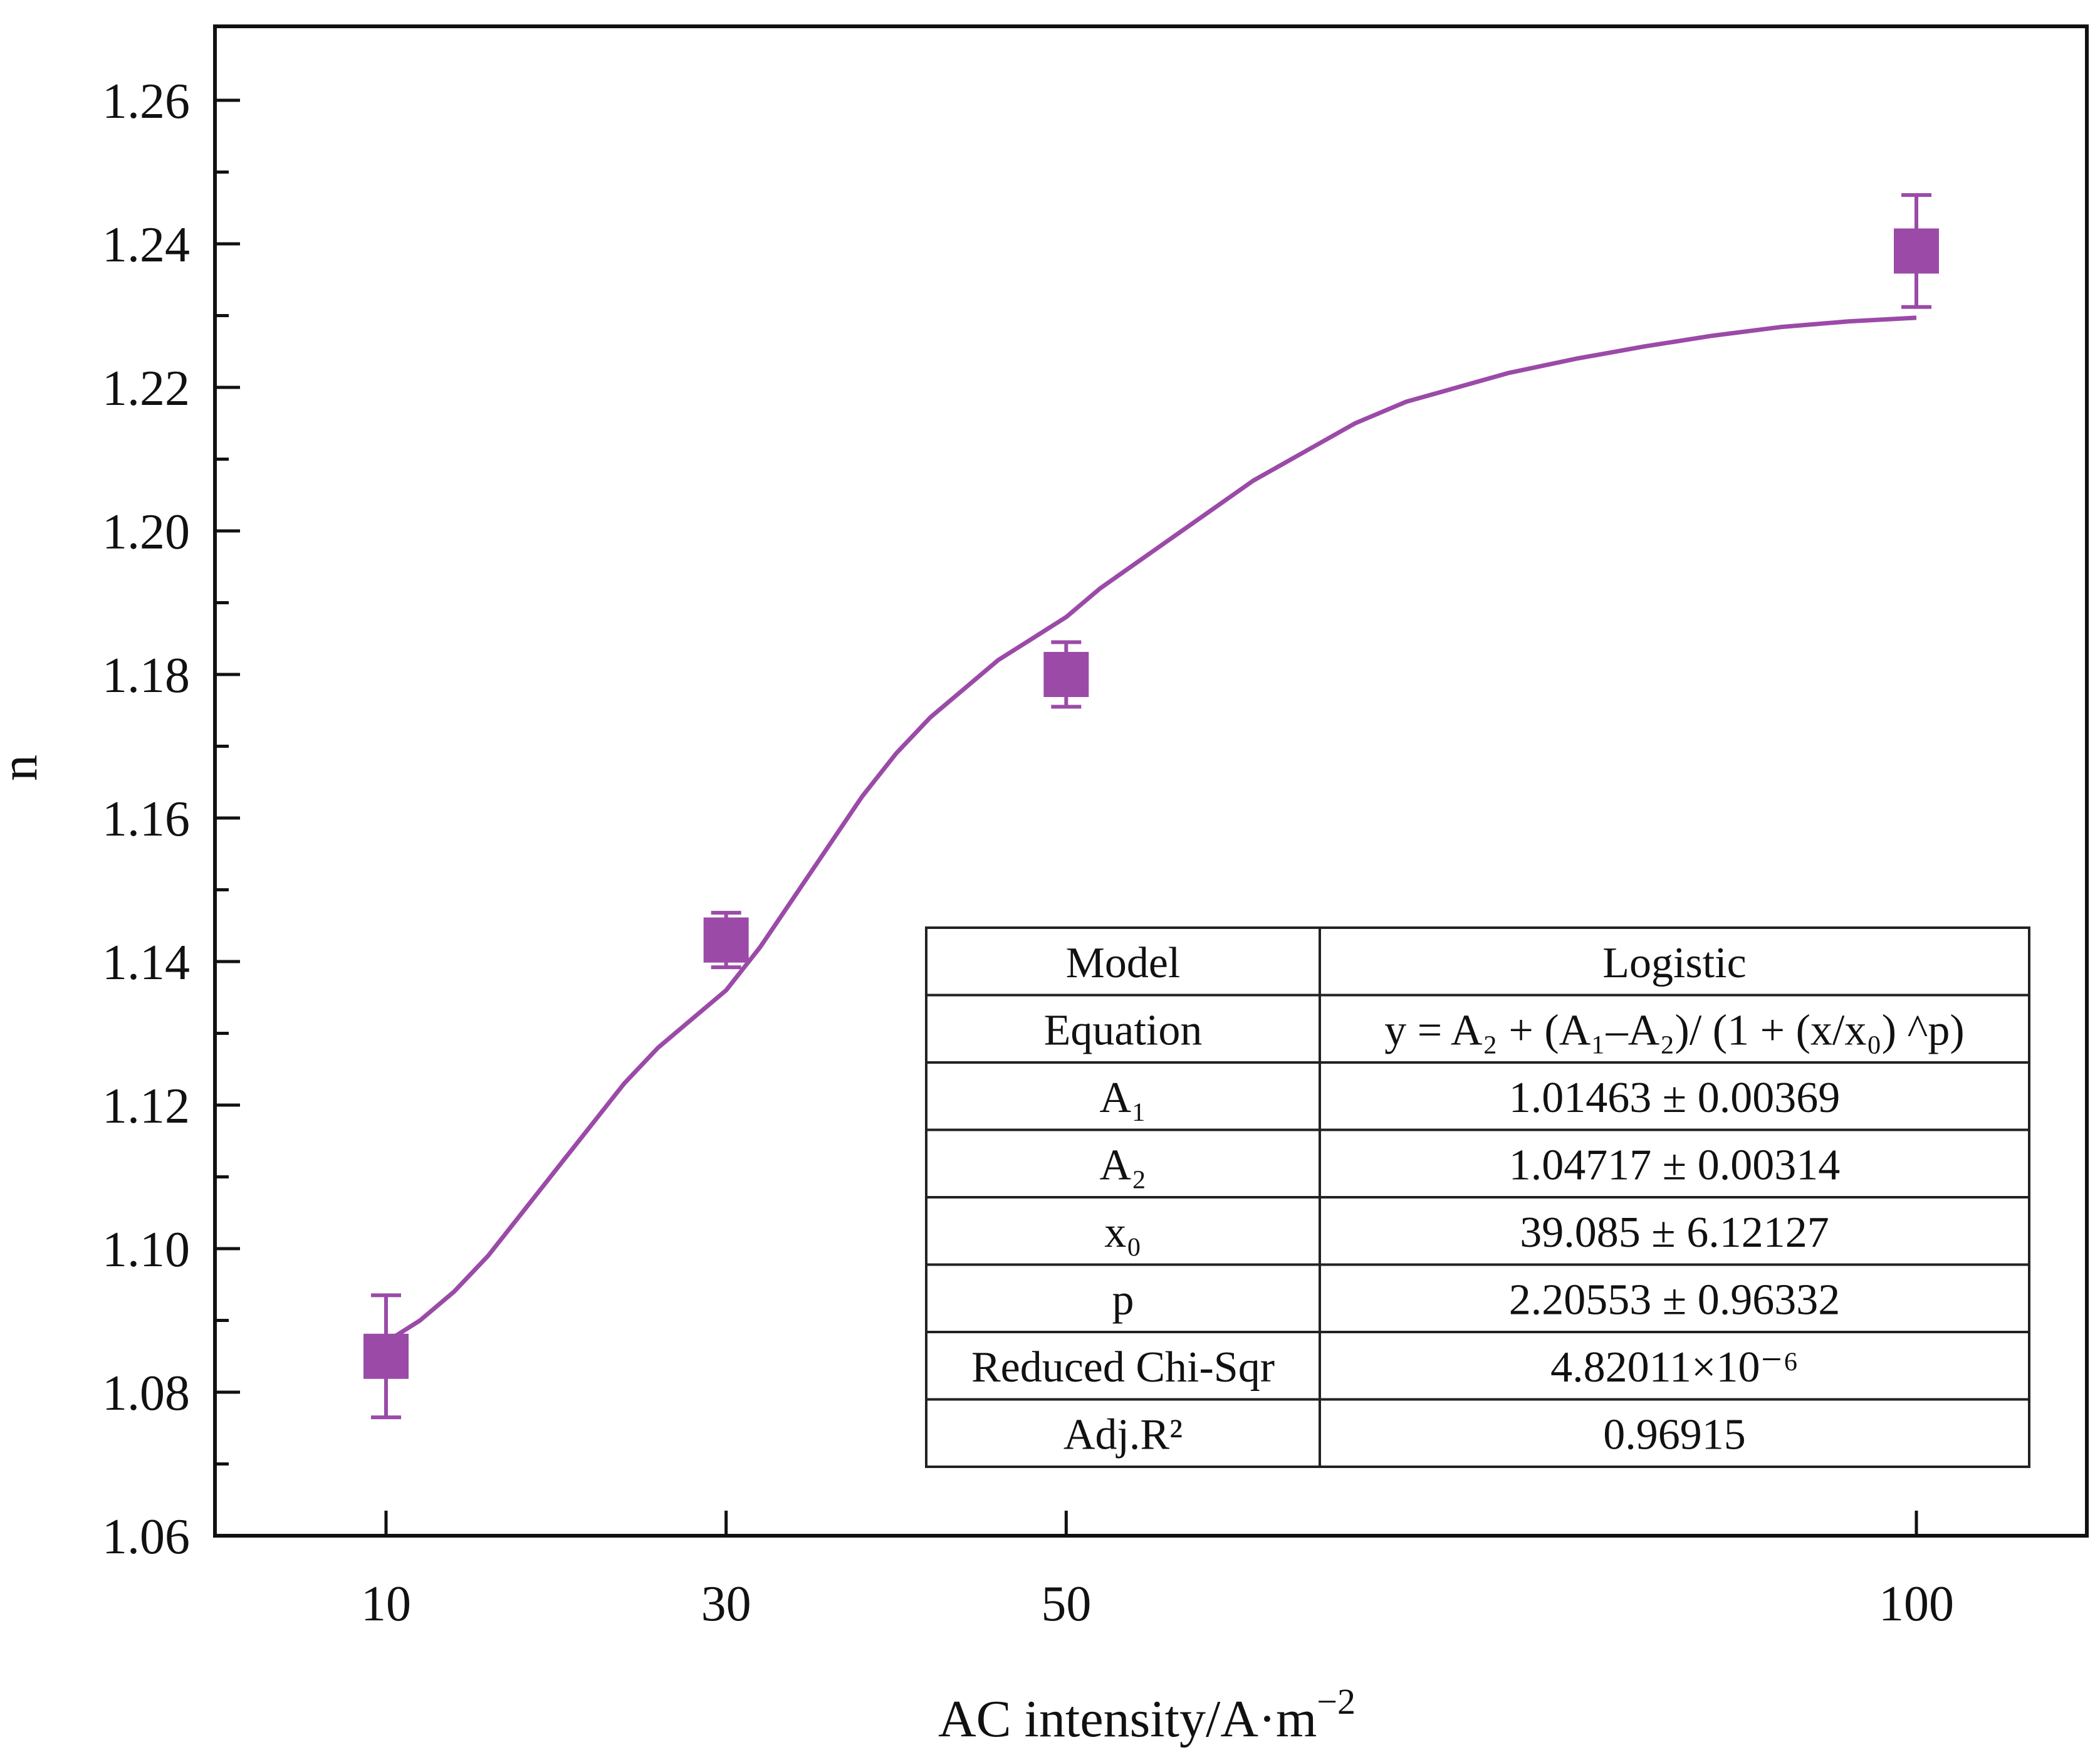 This screenshot has height=1757, width=2100. What do you see at coordinates (1127, 1719) in the screenshot?
I see `x-axis-title-text: AC intensity/A·m` at bounding box center [1127, 1719].